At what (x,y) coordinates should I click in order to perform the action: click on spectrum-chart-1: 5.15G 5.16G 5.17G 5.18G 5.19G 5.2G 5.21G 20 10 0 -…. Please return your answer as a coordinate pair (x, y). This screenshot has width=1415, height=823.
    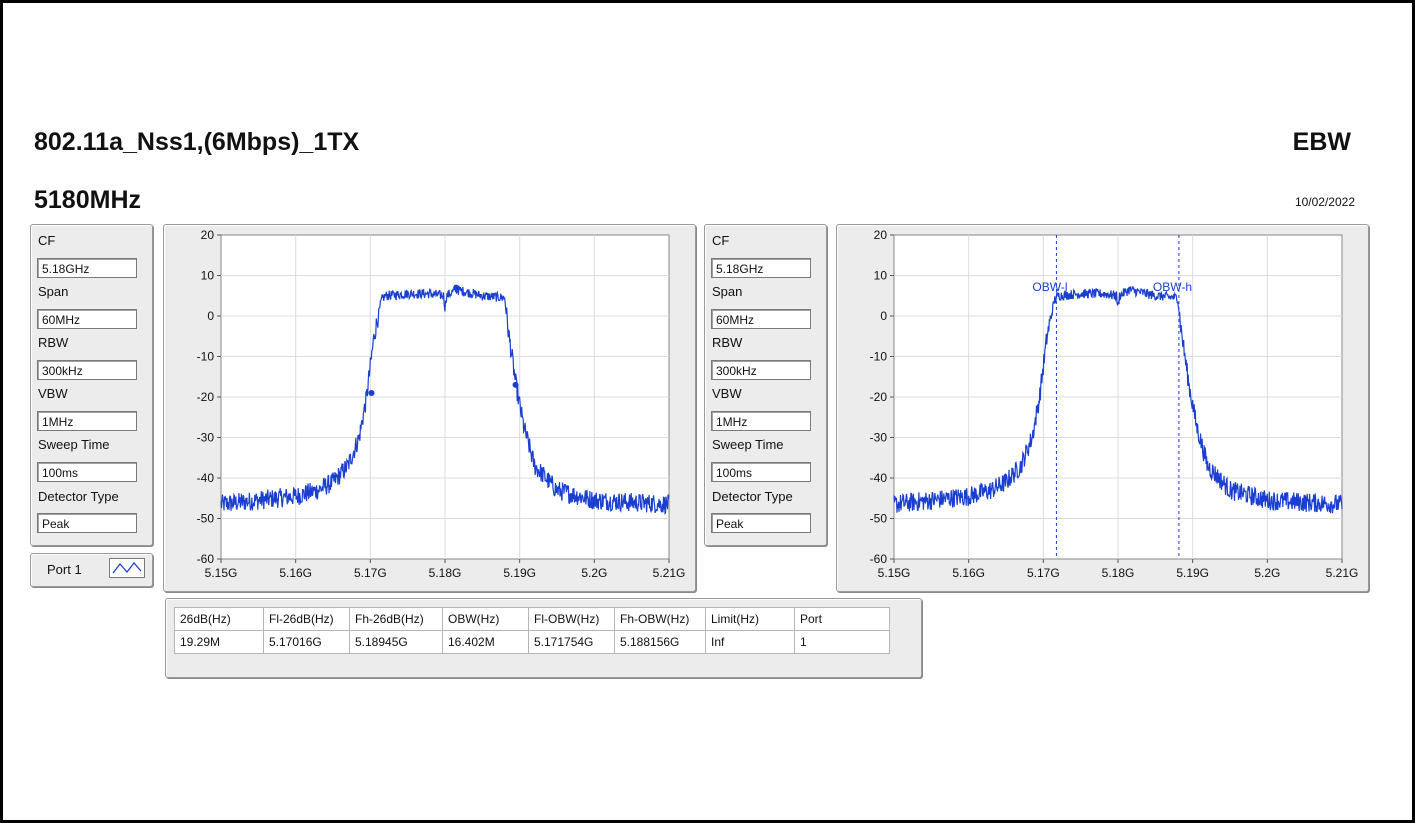
    Looking at the image, I should click on (441, 404).